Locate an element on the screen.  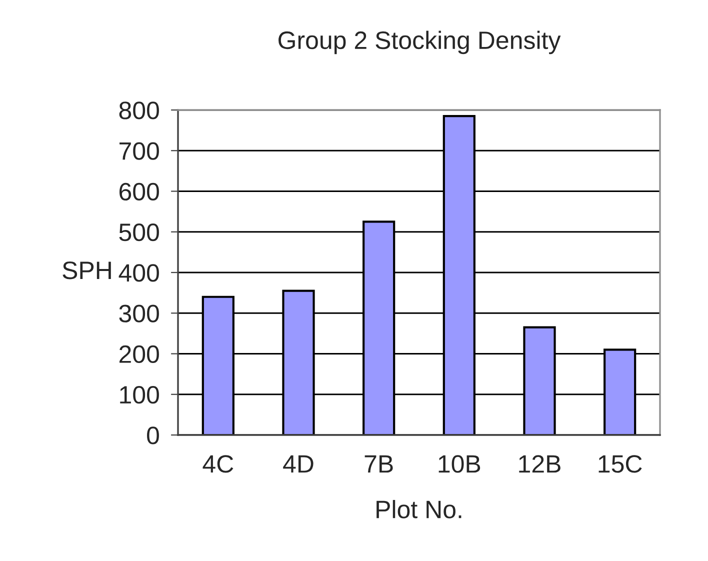
x-tick-label: 7B is located at coordinates (378, 464).